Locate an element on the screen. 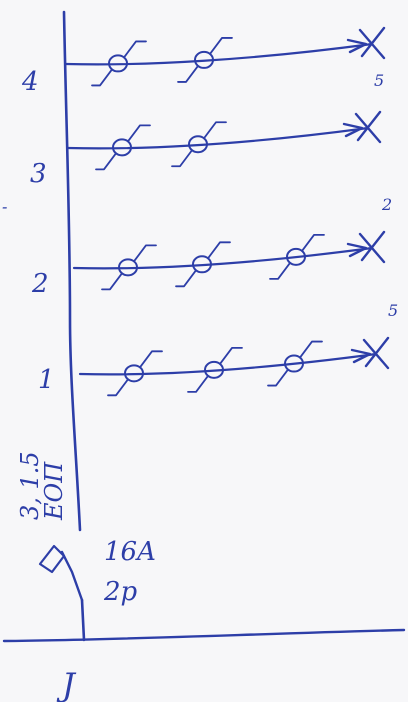 The height and width of the screenshot is (702, 408). base-line is located at coordinates (204, 635).